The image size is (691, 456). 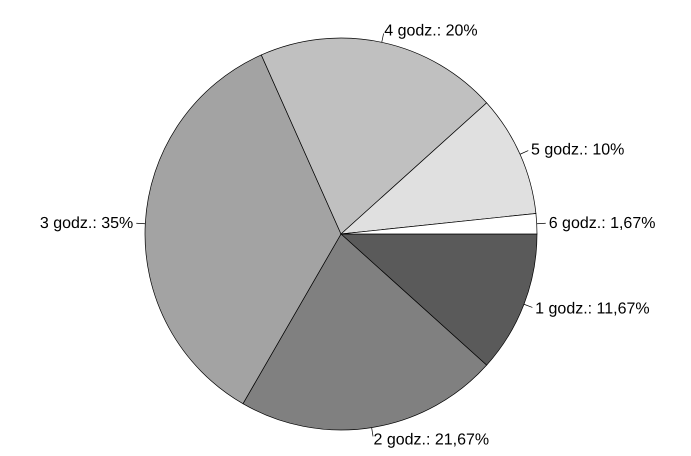 What do you see at coordinates (577, 149) in the screenshot?
I see `slice-label: 5 godz.: 10%` at bounding box center [577, 149].